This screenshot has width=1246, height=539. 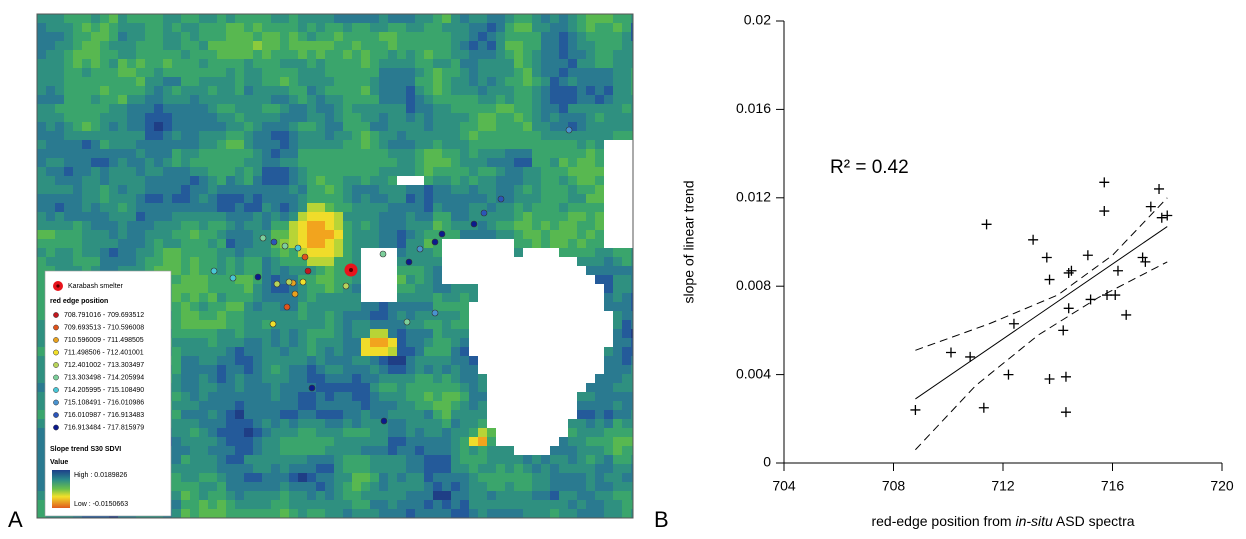 What do you see at coordinates (273, 324) in the screenshot?
I see `map-point` at bounding box center [273, 324].